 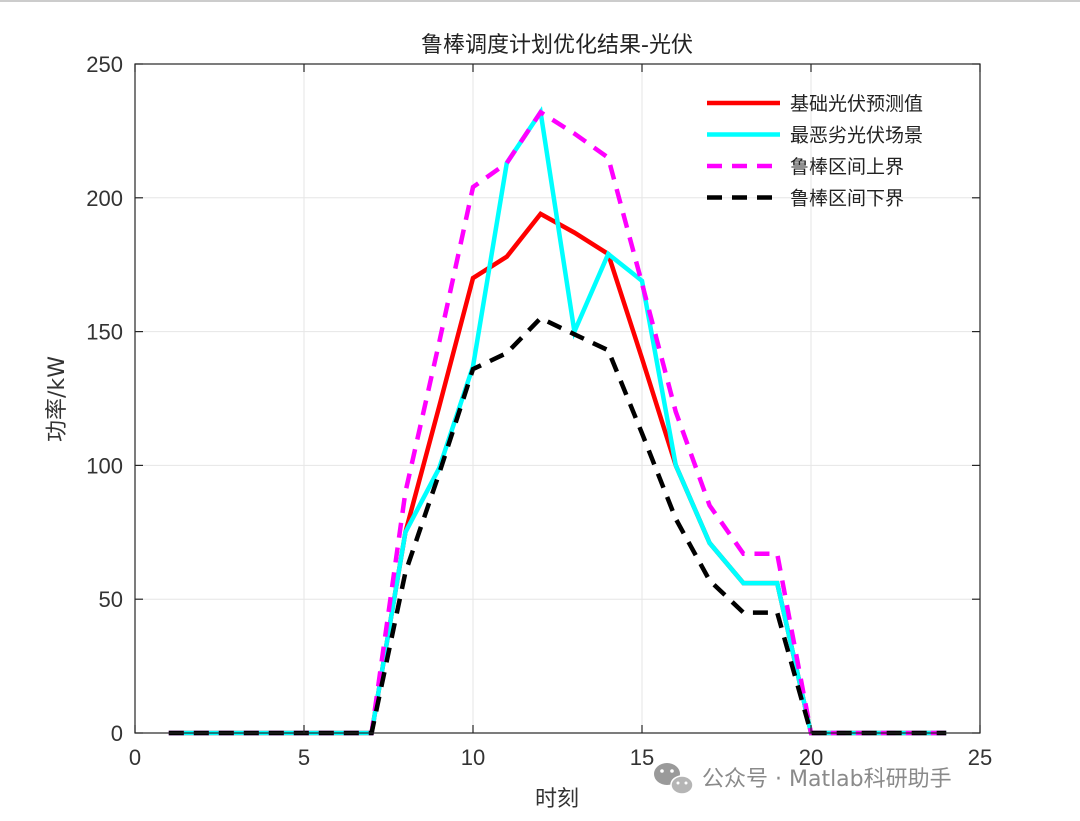 What do you see at coordinates (57, 399) in the screenshot?
I see `y-axis-label: 功率/kW` at bounding box center [57, 399].